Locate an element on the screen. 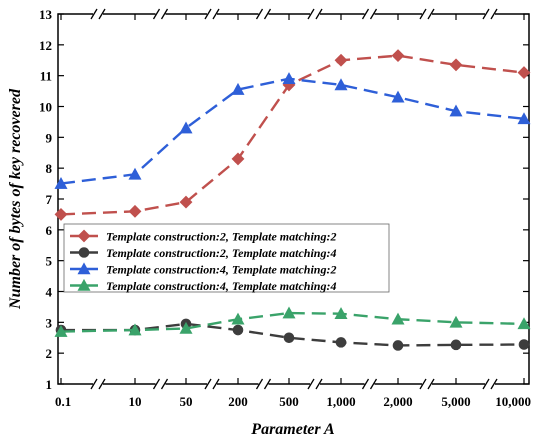 The height and width of the screenshot is (442, 550). x-tick-label: 10 is located at coordinates (135, 401).